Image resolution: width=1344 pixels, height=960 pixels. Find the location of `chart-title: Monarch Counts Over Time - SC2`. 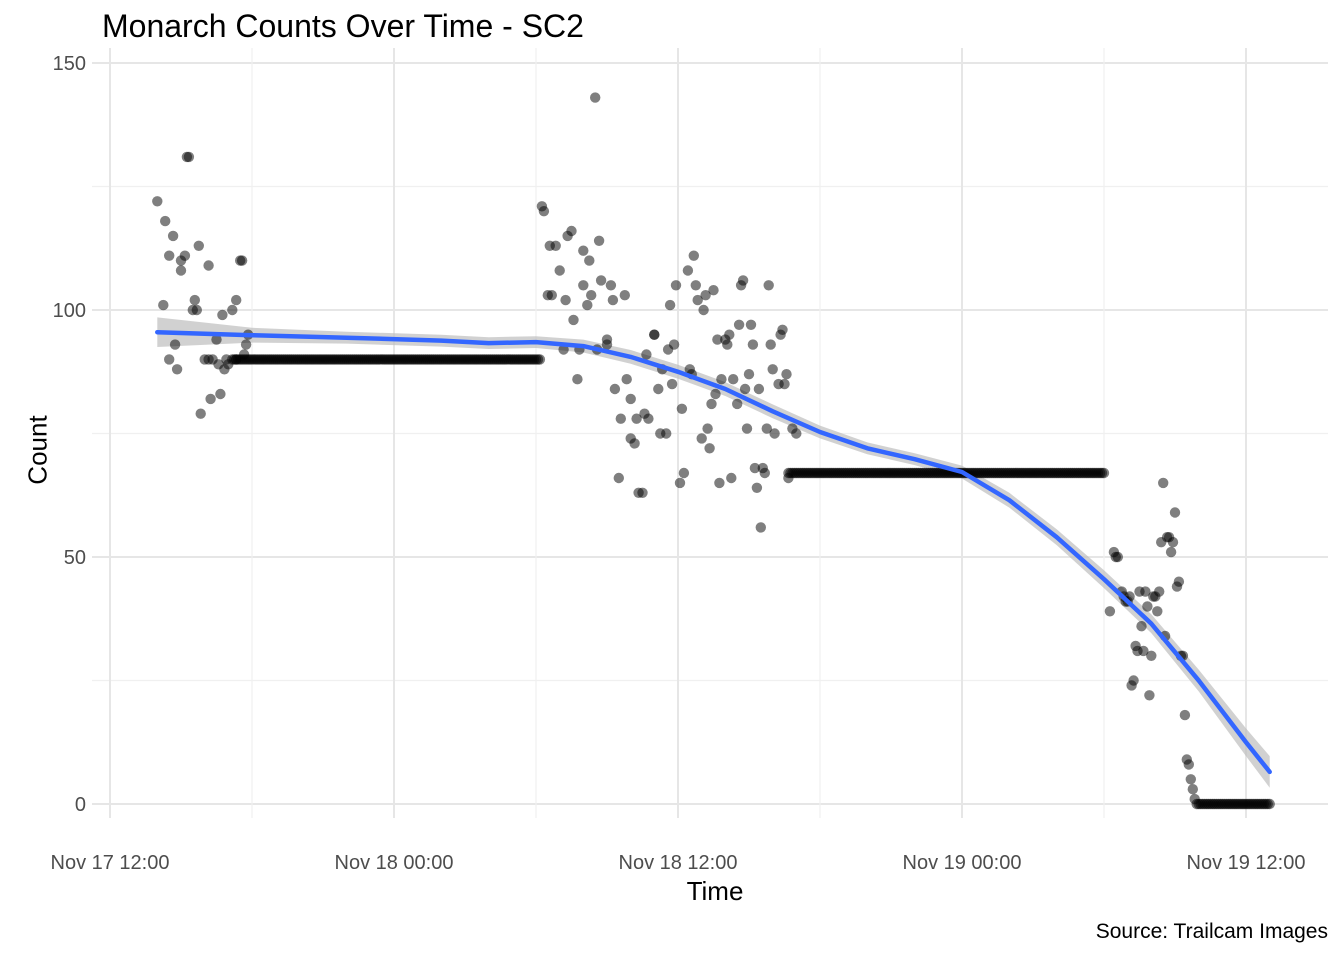

chart-title: Monarch Counts Over Time - SC2 is located at coordinates (343, 26).